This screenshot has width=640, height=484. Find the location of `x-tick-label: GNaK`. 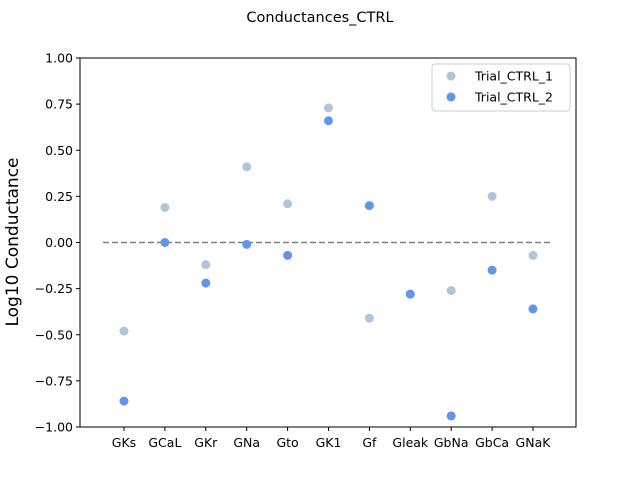

x-tick-label: GNaK is located at coordinates (534, 442).